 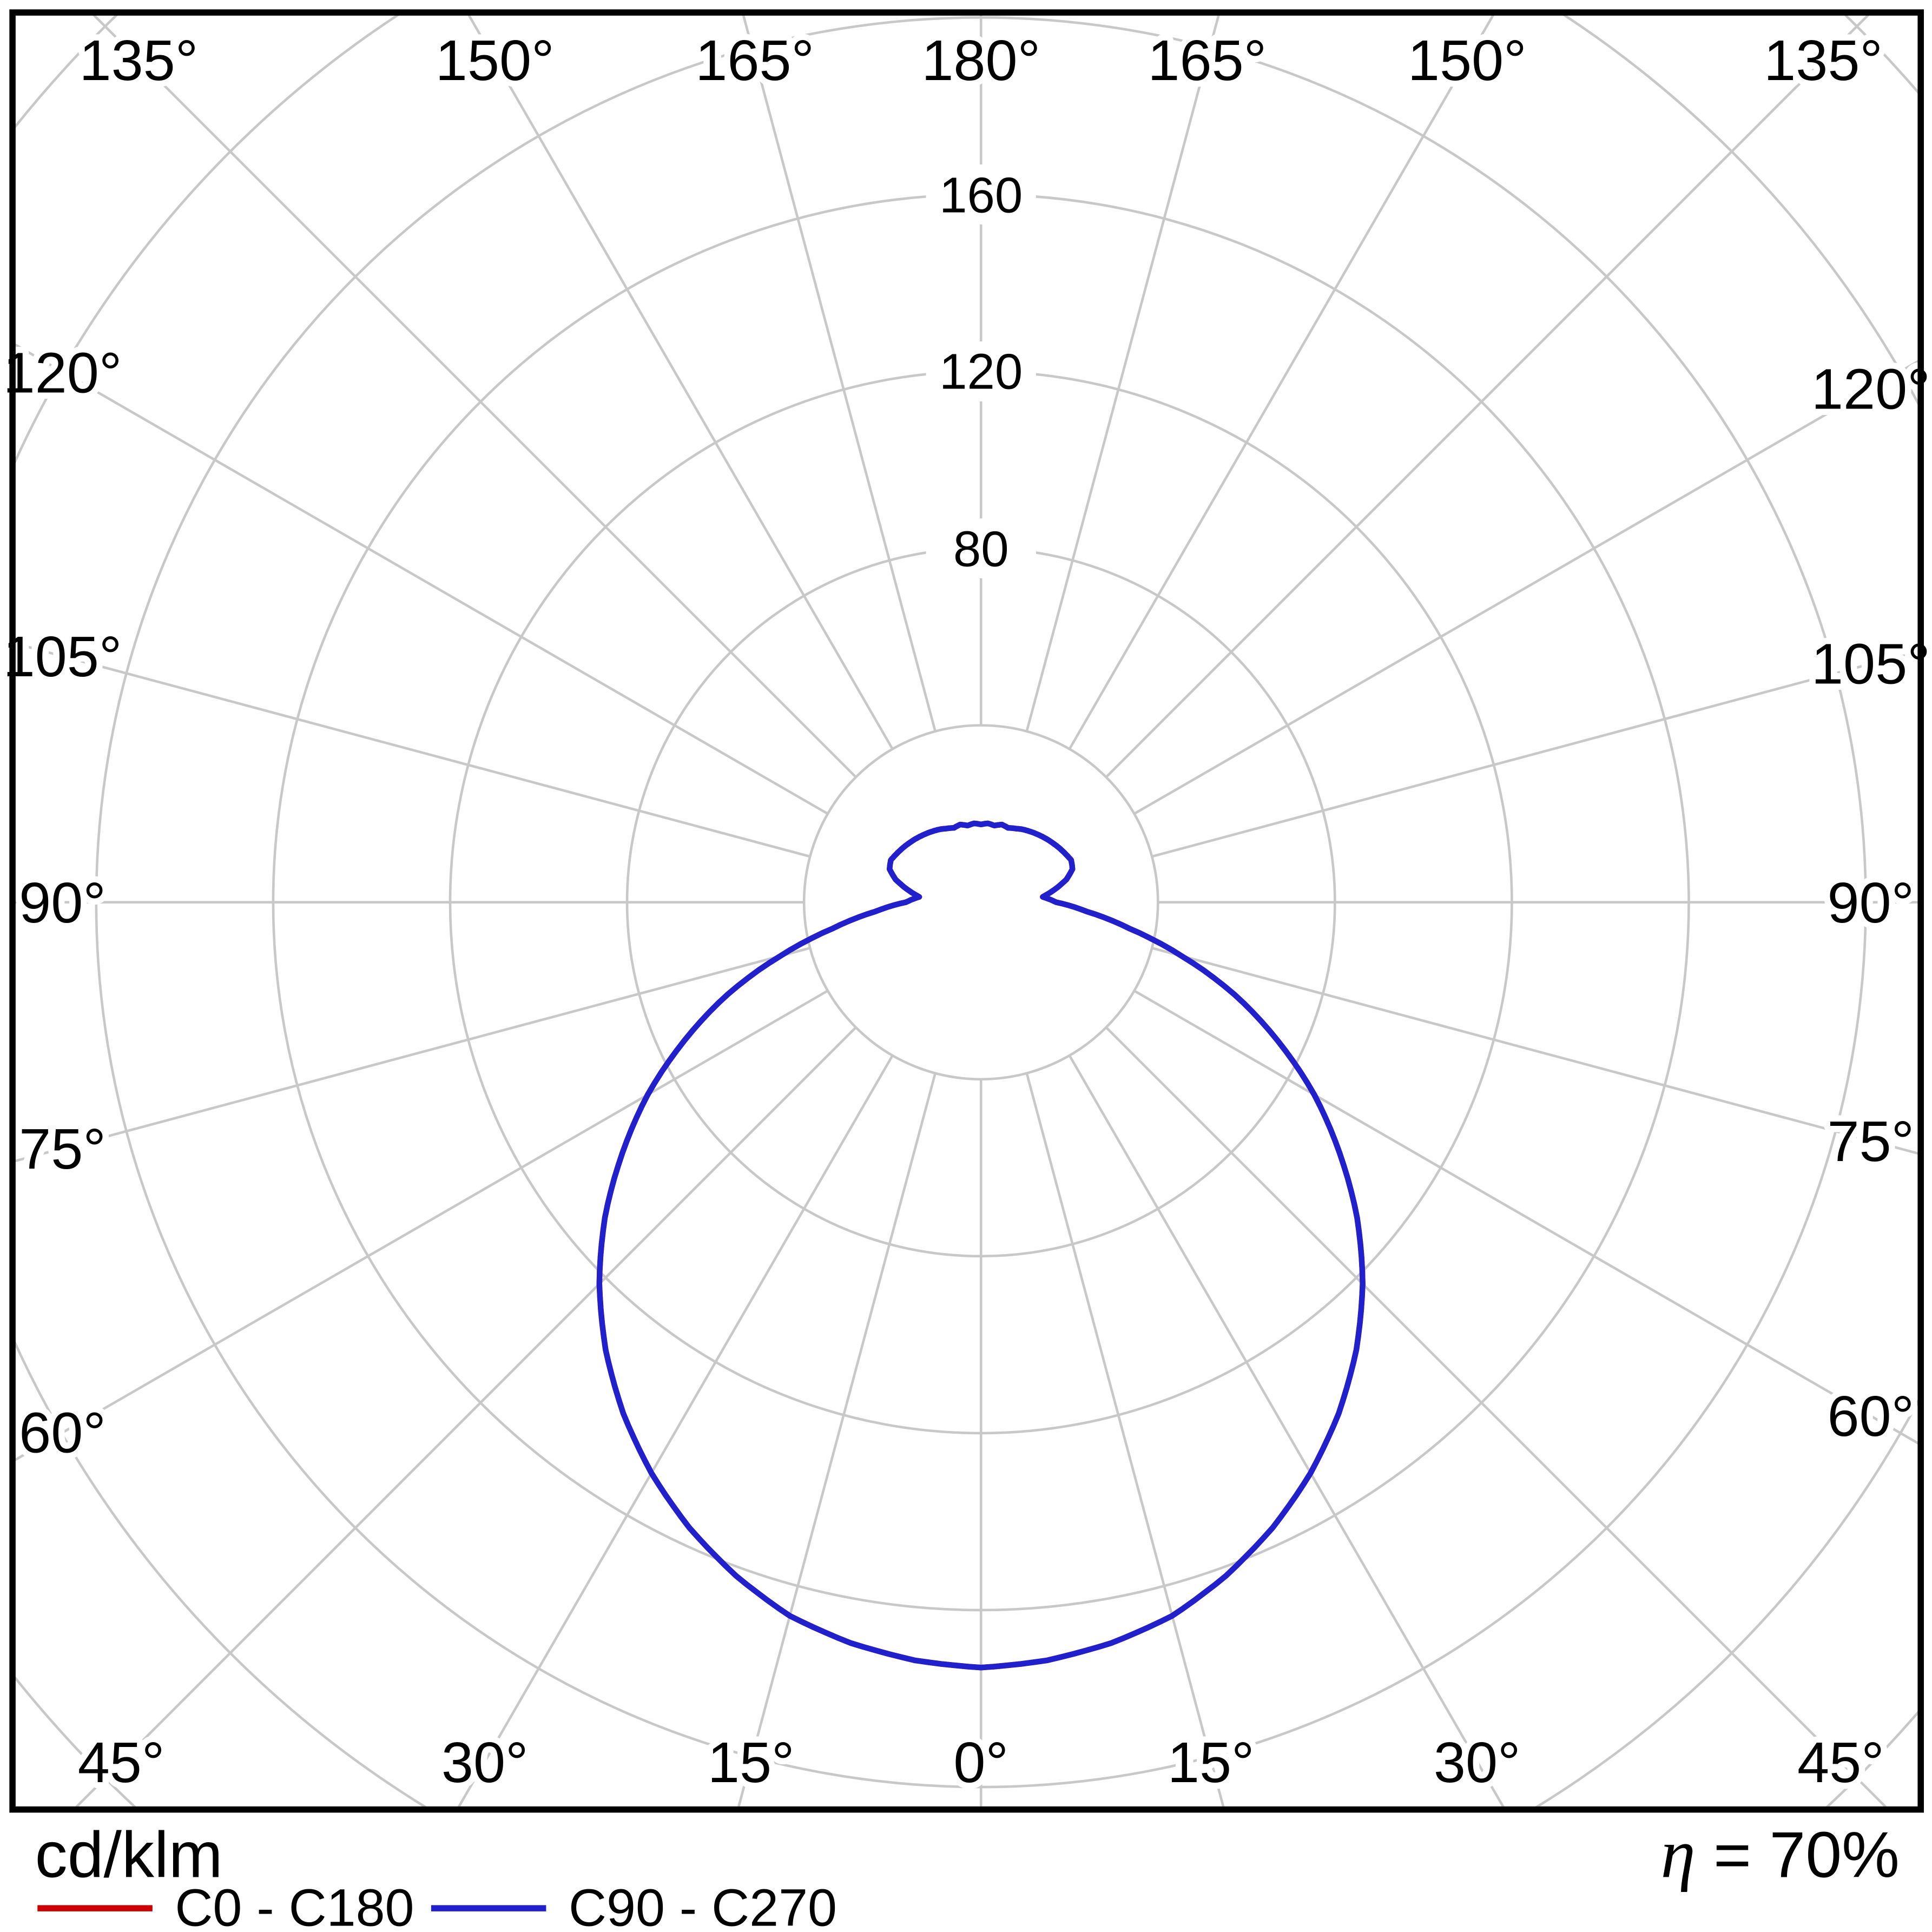 I want to click on eta-value: = 70%, so click(x=1798, y=1854).